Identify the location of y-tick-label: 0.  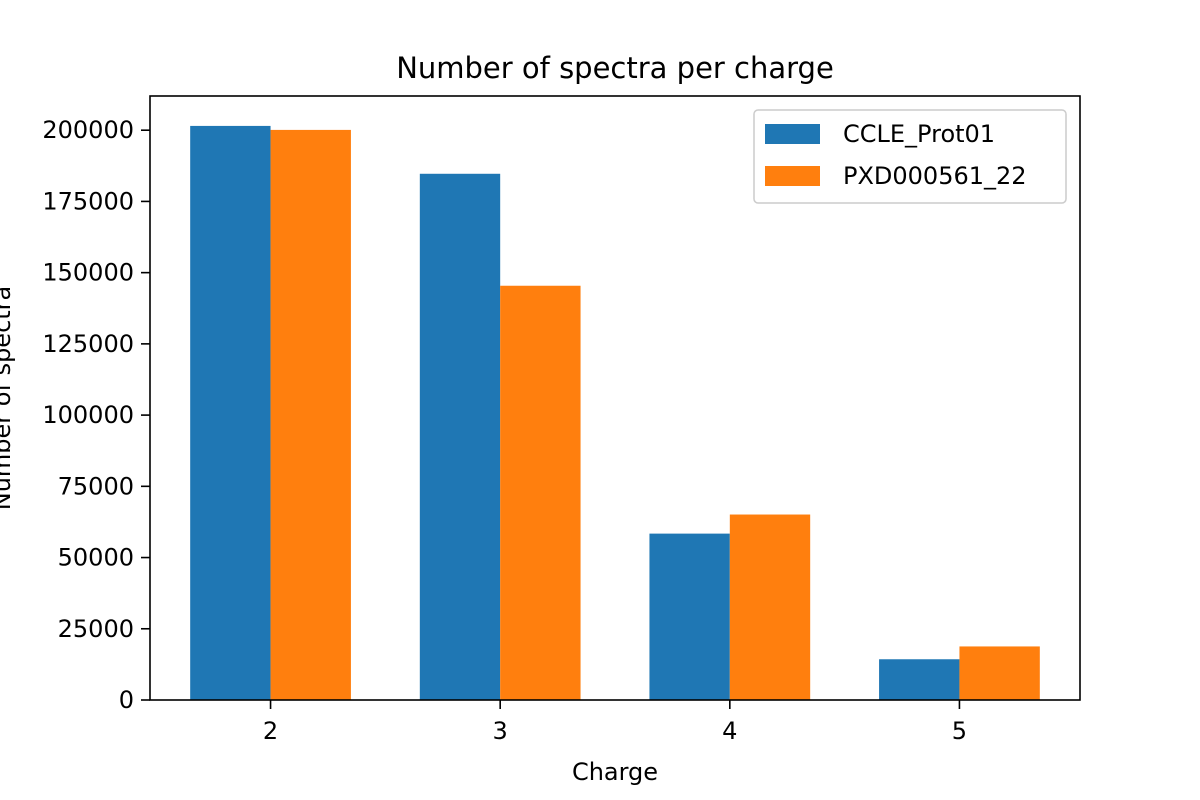
(126, 700).